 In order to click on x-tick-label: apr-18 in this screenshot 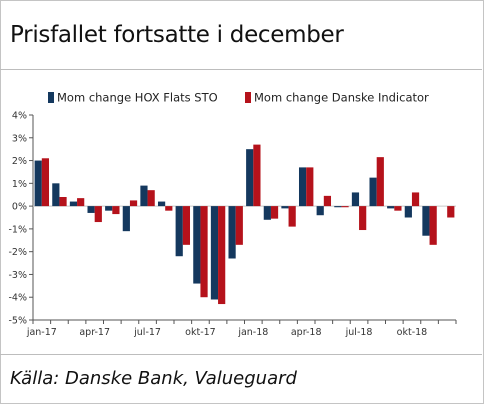, I will do `click(306, 332)`.